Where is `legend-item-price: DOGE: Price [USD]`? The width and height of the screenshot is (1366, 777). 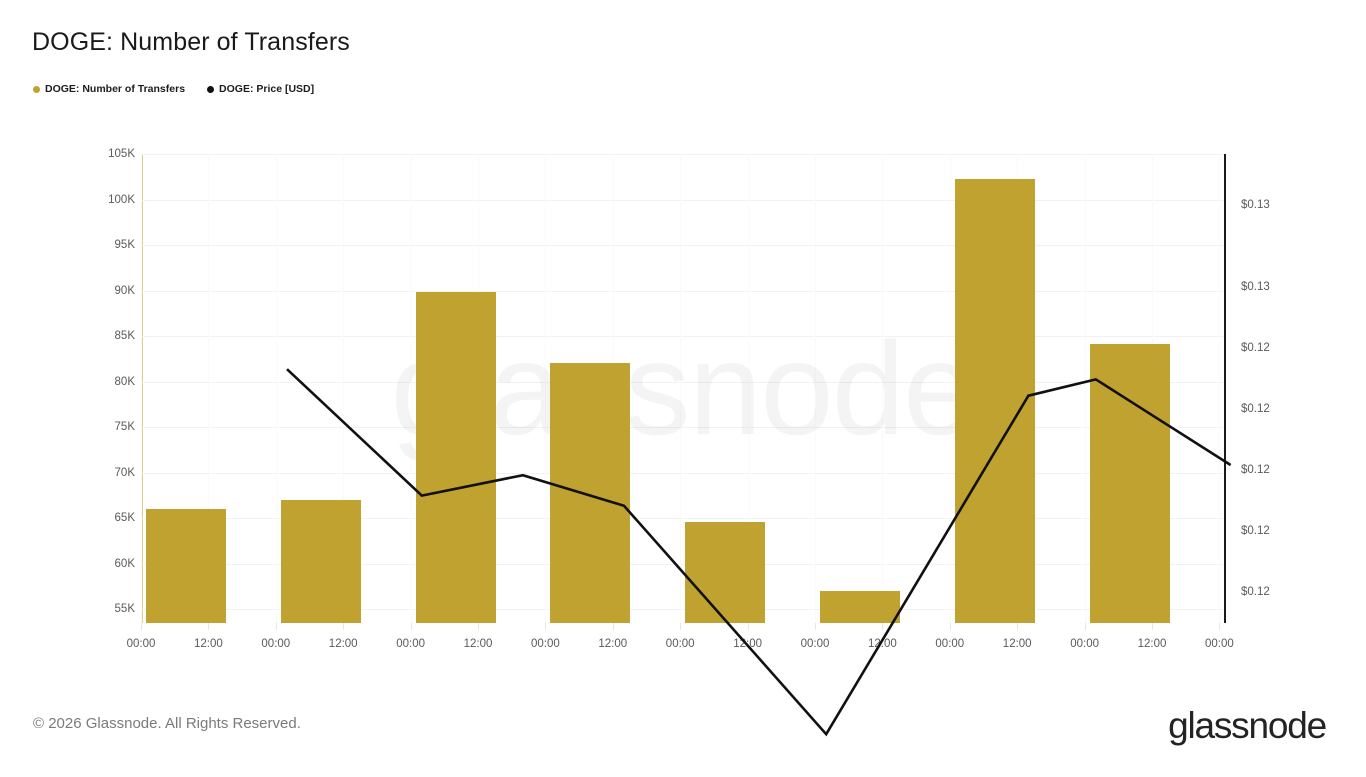 legend-item-price: DOGE: Price [USD] is located at coordinates (260, 89).